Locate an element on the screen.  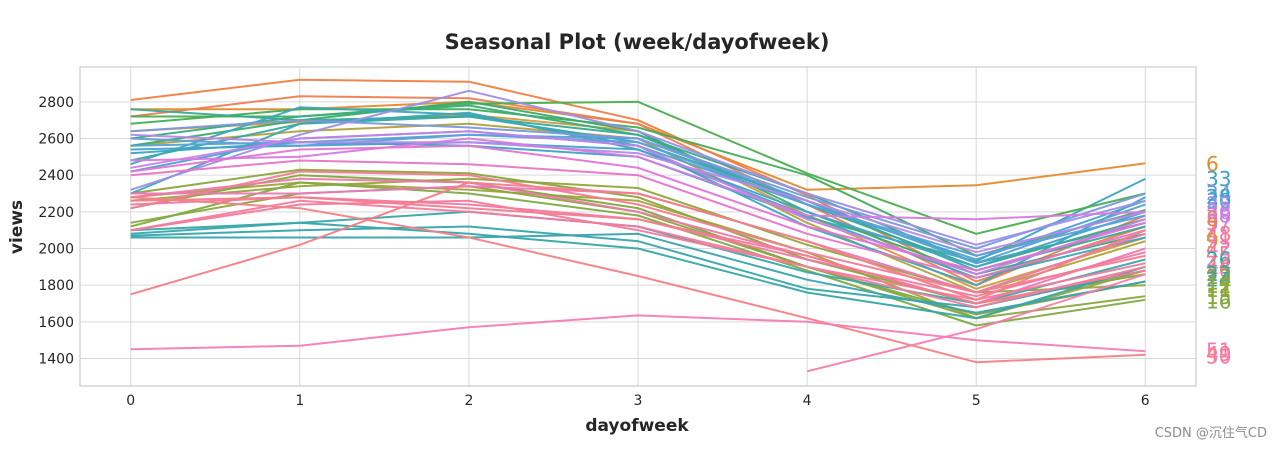
end-label-week-24: 24 is located at coordinates (1218, 280).